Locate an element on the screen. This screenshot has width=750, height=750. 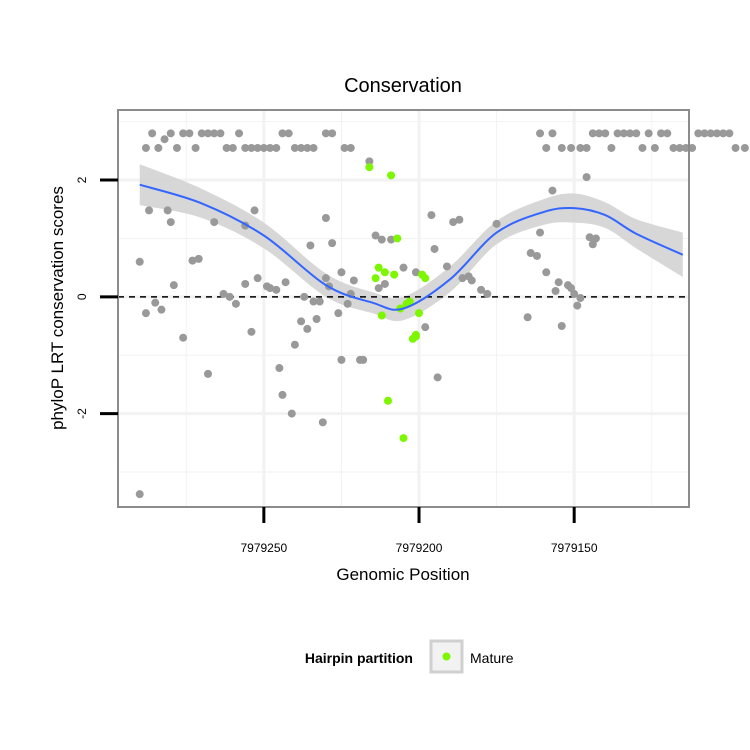
x-tick-label: 7979250 is located at coordinates (263, 548).